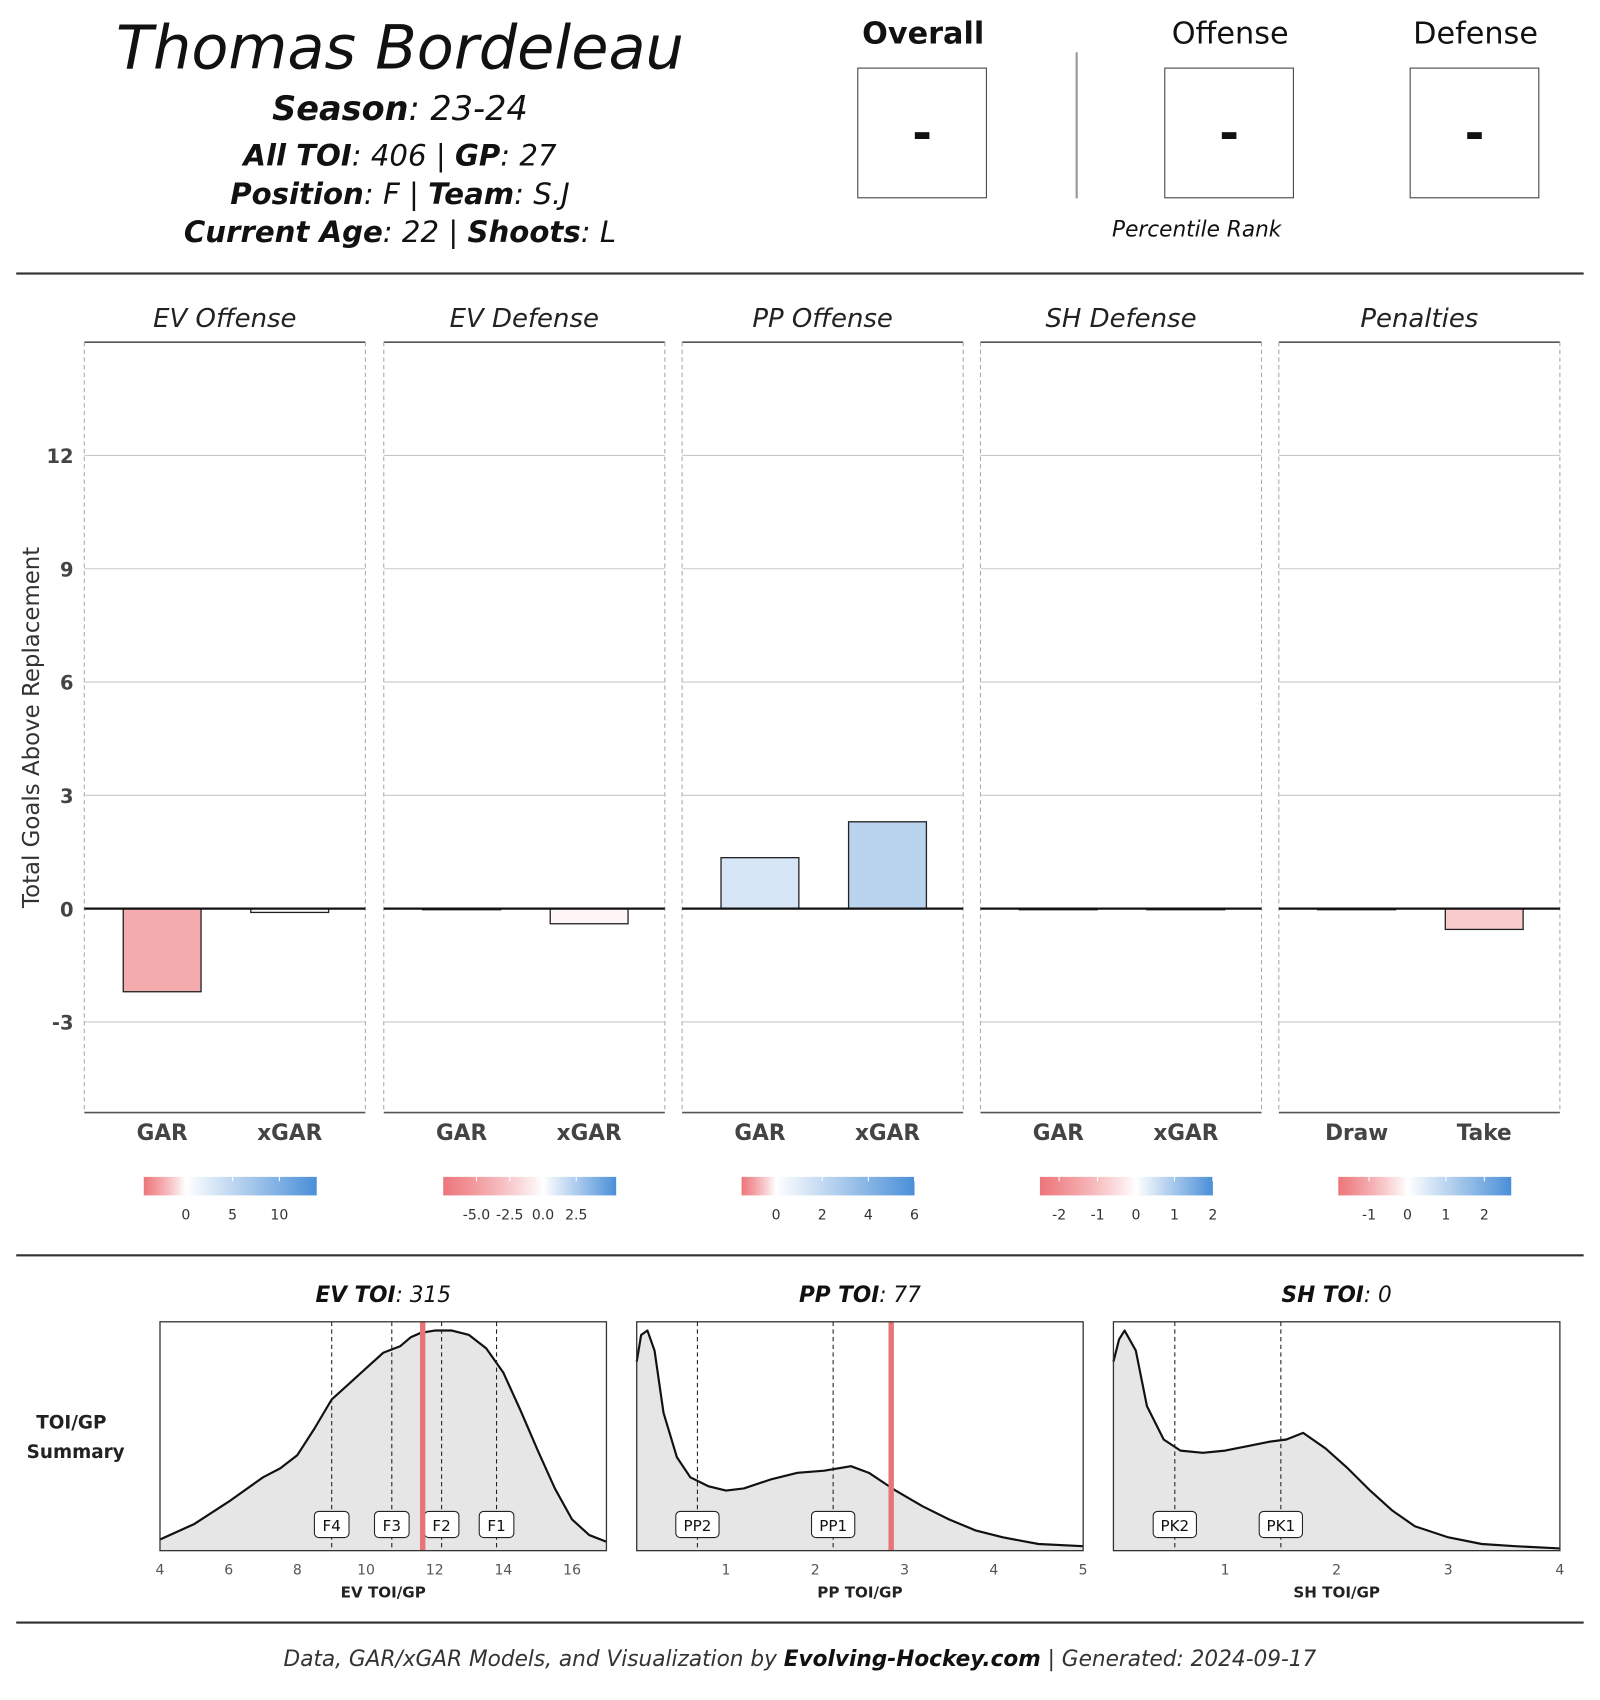 Image resolution: width=1600 pixels, height=1700 pixels. What do you see at coordinates (1076, 125) in the screenshot?
I see `percentile-divider` at bounding box center [1076, 125].